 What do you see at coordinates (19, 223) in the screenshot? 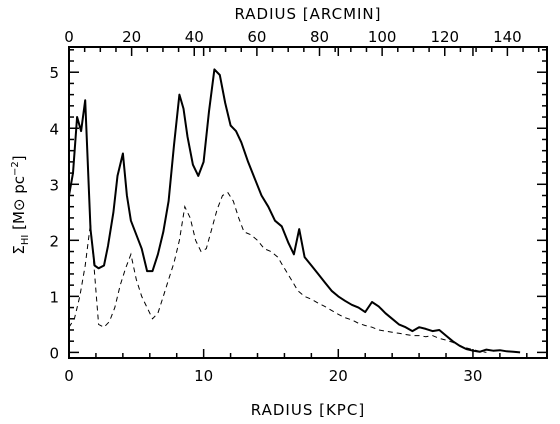
I see `y-axis-title-units-pre: [M` at bounding box center [19, 223].